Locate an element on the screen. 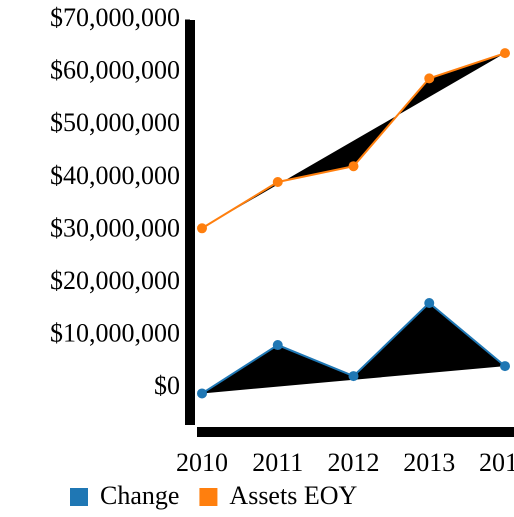 The width and height of the screenshot is (514, 517). legend-label: Assets EOY is located at coordinates (293, 495).